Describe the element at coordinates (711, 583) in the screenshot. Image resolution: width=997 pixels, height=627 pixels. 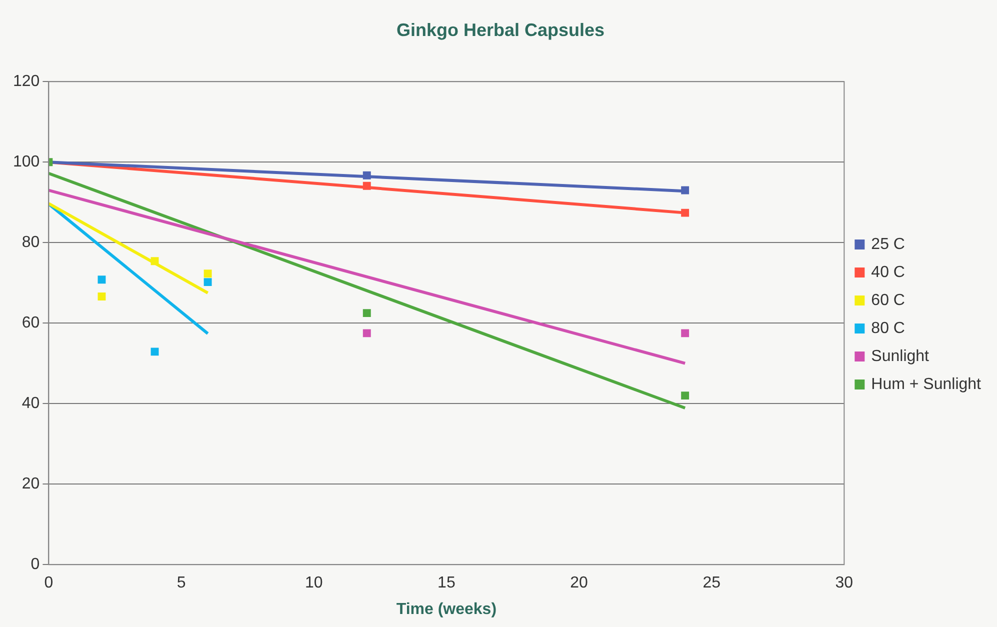
I see `x-tick-label: 25` at that location.